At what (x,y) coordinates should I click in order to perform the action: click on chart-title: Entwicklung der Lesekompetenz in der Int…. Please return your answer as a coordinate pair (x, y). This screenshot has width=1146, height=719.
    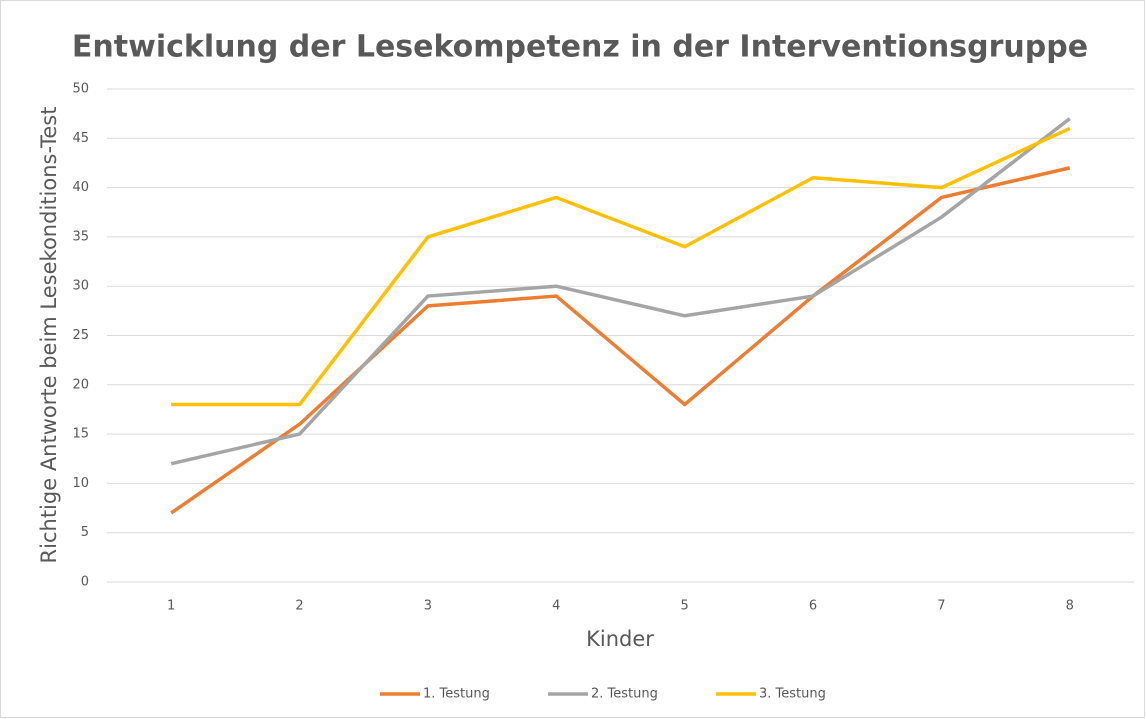
    Looking at the image, I should click on (580, 47).